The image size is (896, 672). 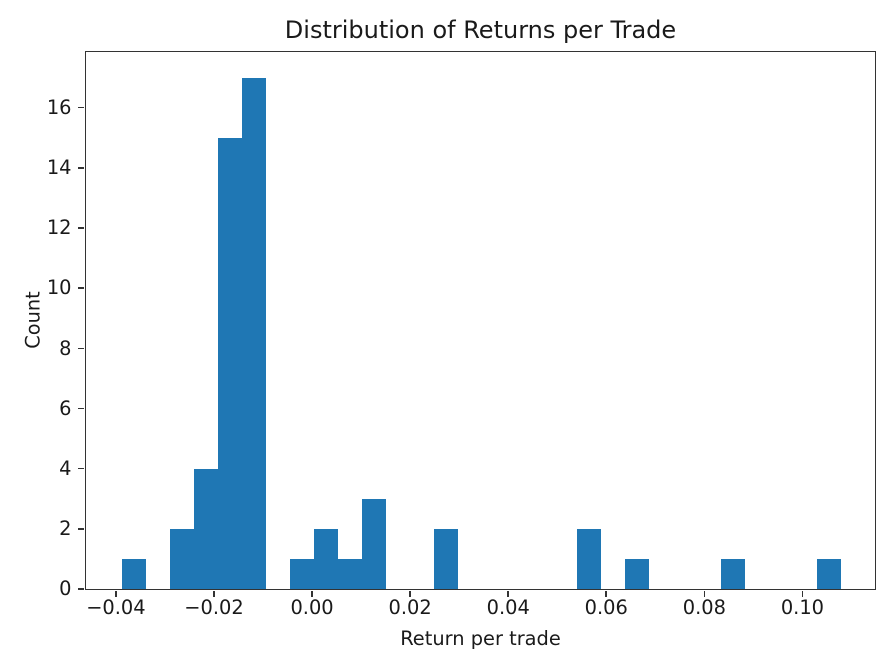 I want to click on x-tick-label: 0.00, so click(x=312, y=607).